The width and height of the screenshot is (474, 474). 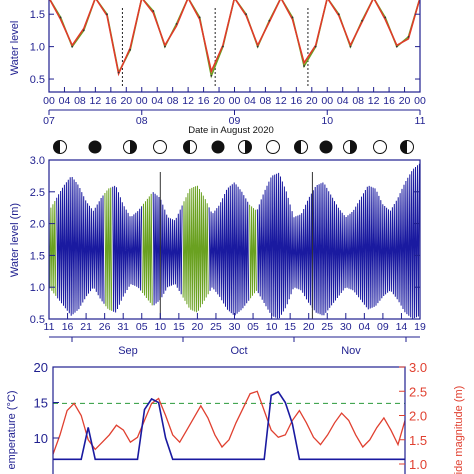 What do you see at coordinates (41, 367) in the screenshot?
I see `bottom-left-ytick-label: 20` at bounding box center [41, 367].